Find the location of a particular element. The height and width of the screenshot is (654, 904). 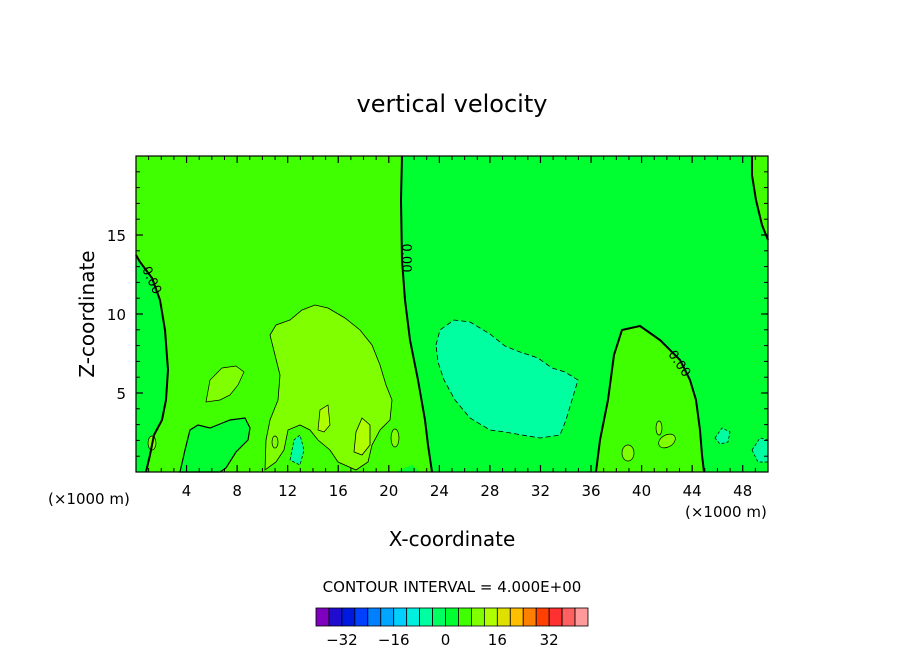

colorbar: −32 −16 0 16 32 is located at coordinates (452, 628).